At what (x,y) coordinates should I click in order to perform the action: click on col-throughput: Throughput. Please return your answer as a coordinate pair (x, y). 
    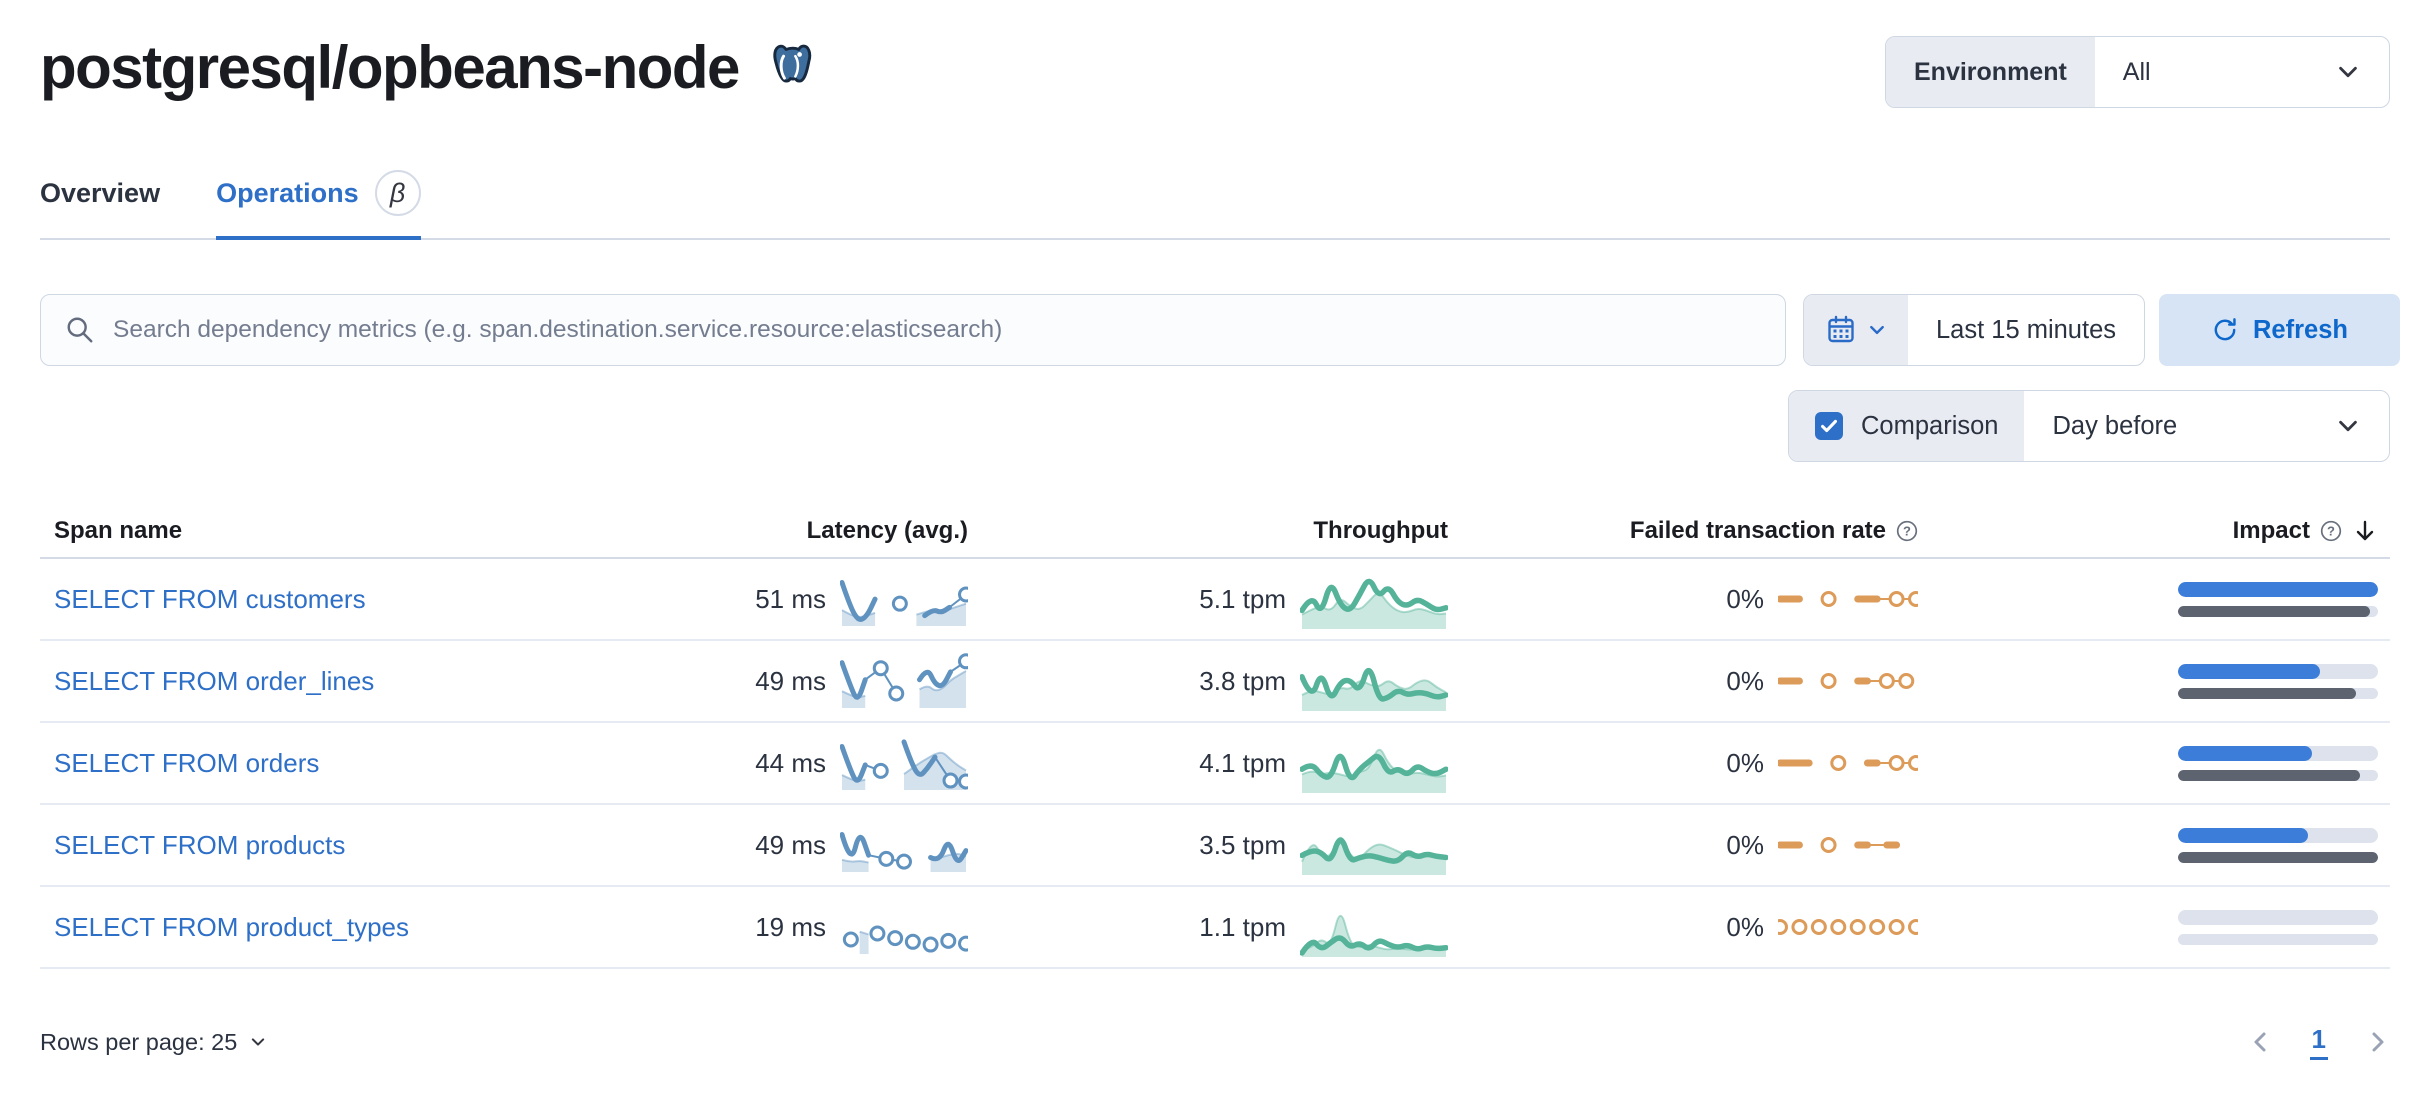
    Looking at the image, I should click on (1380, 530).